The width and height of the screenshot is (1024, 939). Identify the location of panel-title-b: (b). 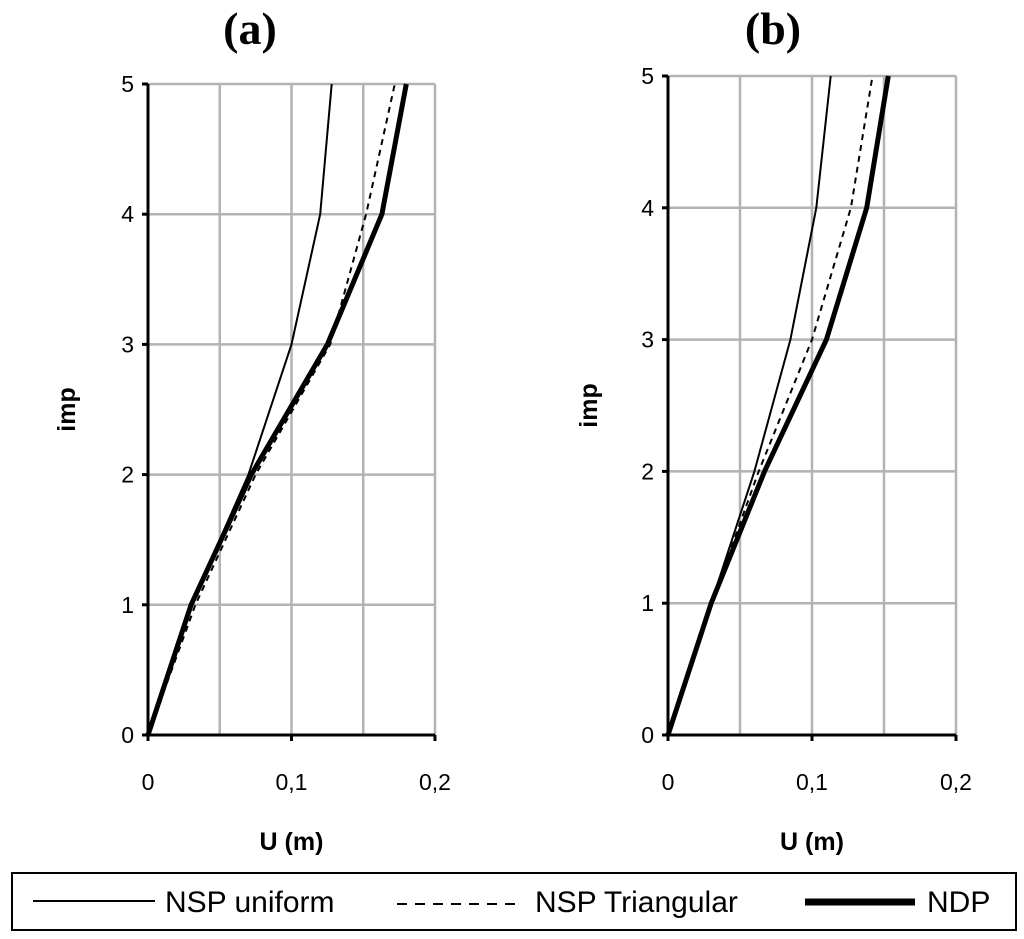
(773, 28).